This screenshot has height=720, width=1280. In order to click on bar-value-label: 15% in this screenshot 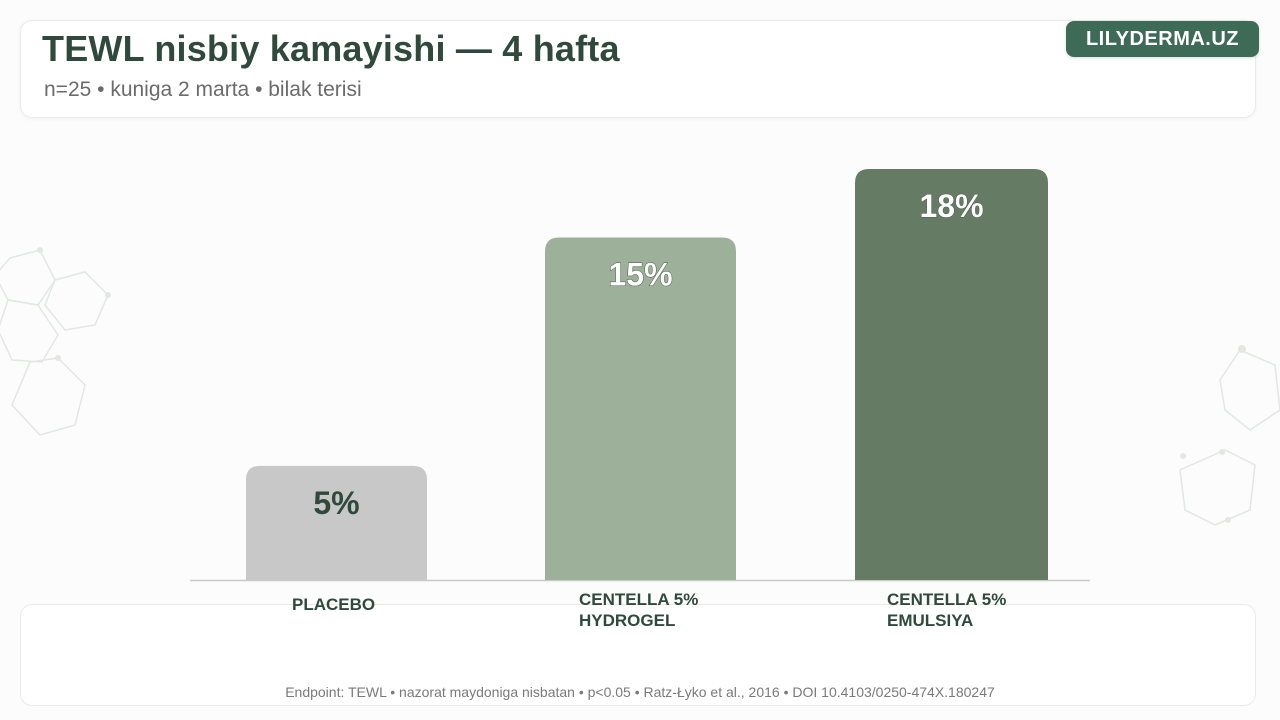, I will do `click(640, 275)`.